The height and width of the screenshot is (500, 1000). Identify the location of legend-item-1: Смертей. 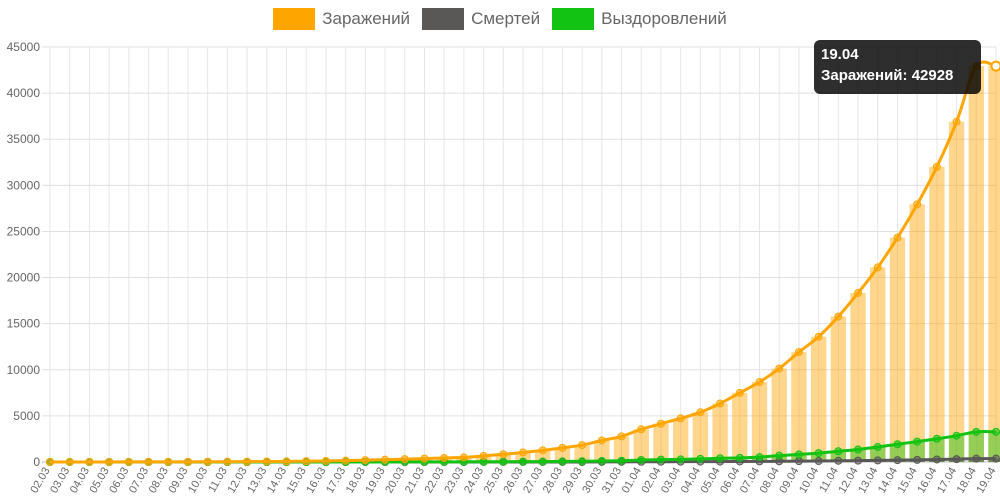
(481, 19).